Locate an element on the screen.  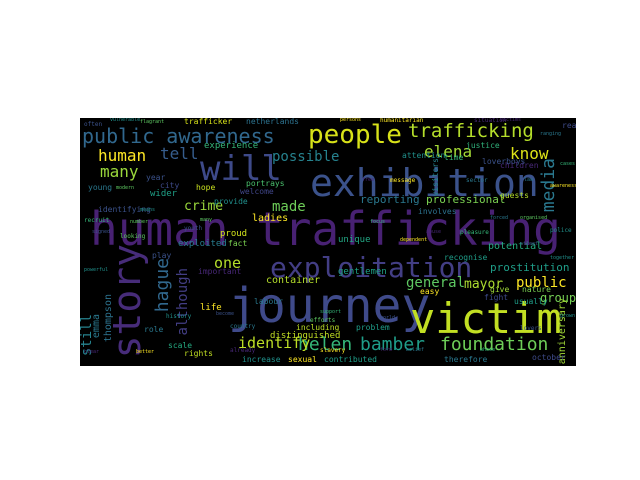
word-hague: hague is located at coordinates (162, 285).